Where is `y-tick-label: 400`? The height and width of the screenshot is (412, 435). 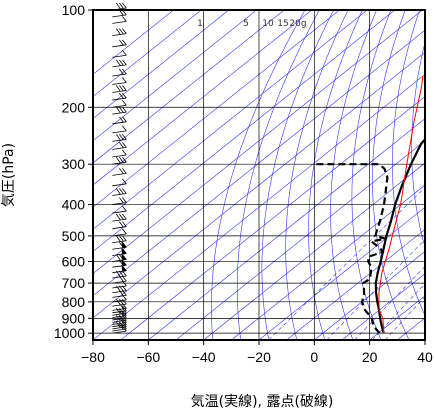
y-tick-label: 400 is located at coordinates (74, 205).